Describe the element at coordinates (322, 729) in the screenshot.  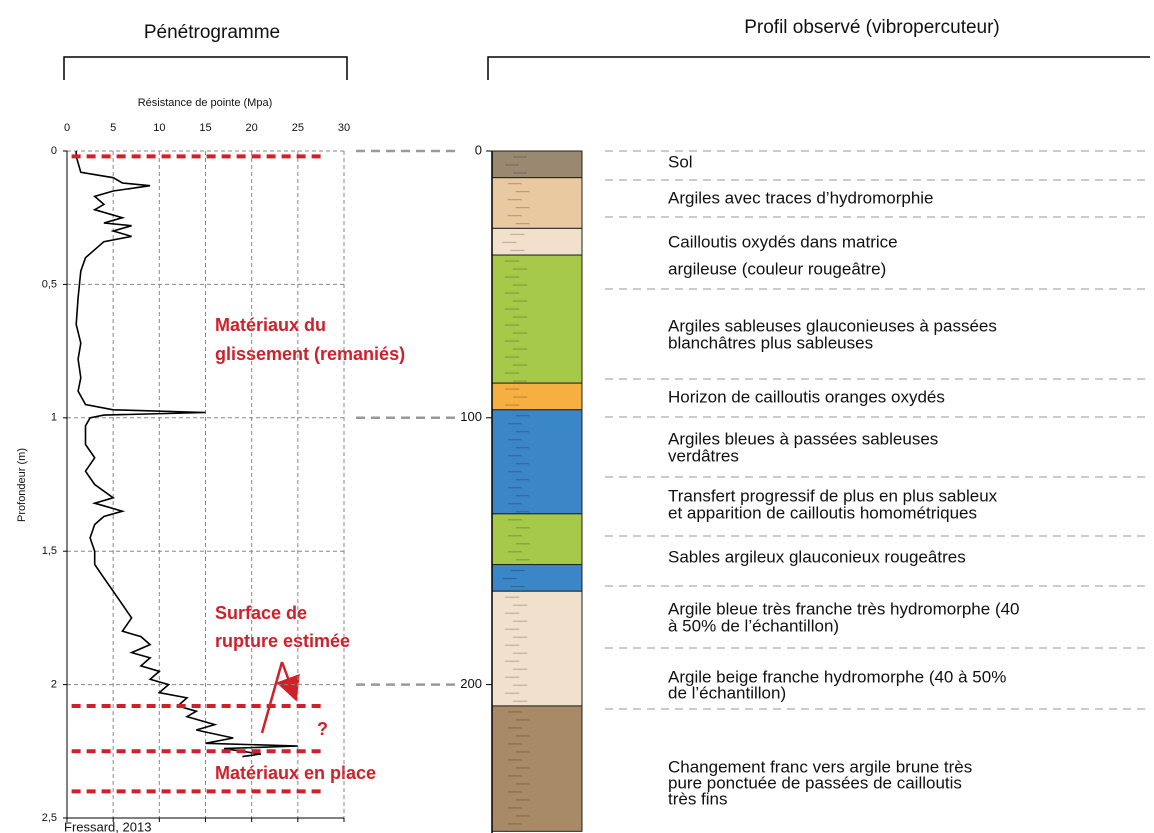
I see `annotation: ?` at that location.